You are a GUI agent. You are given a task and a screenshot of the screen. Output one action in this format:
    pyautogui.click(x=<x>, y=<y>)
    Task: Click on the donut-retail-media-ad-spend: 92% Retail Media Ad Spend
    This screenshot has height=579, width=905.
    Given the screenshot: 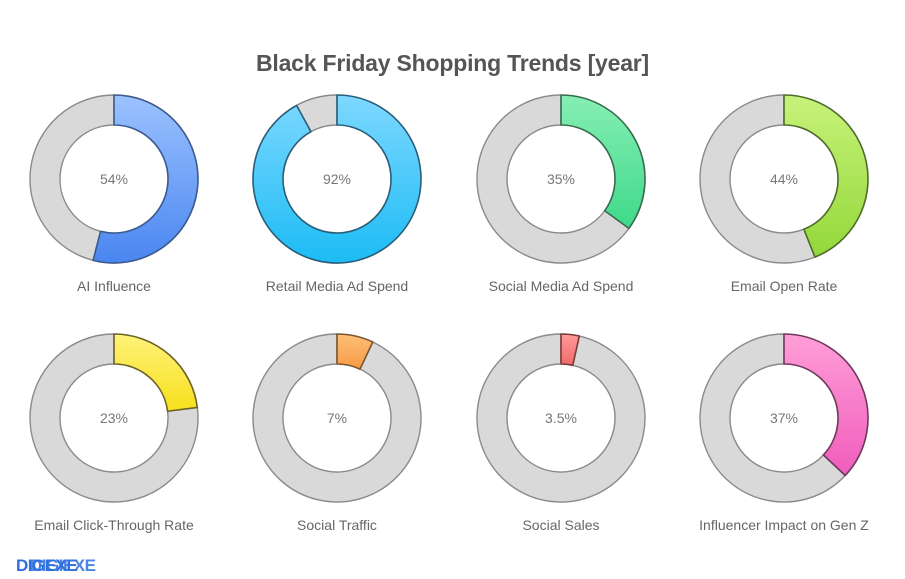 What is the action you would take?
    pyautogui.click(x=337, y=194)
    